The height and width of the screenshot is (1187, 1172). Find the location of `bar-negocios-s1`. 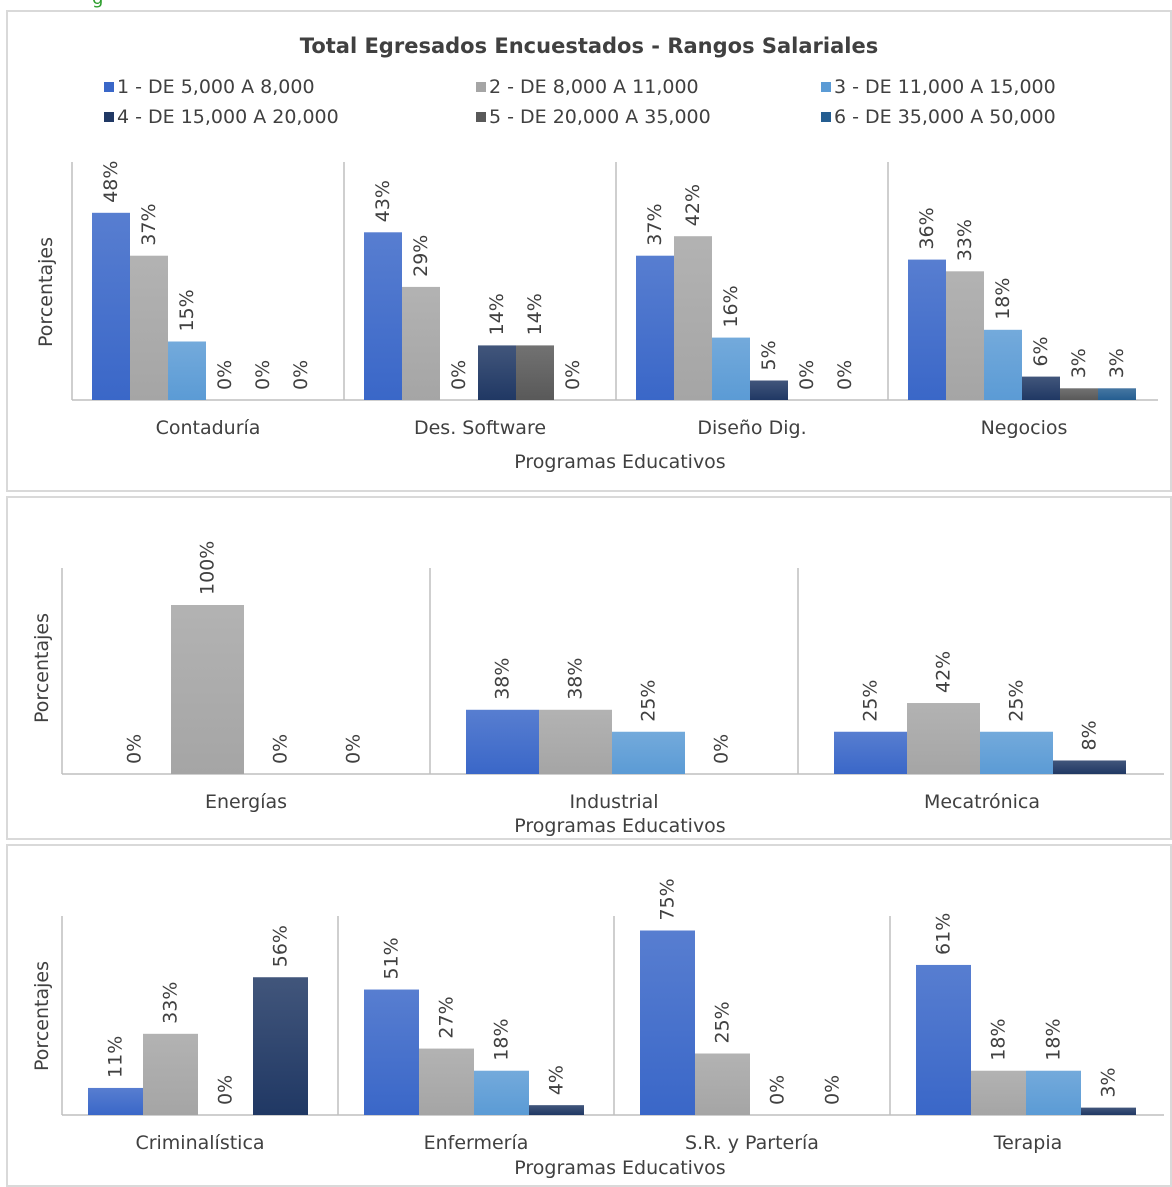

bar-negocios-s1 is located at coordinates (927, 329).